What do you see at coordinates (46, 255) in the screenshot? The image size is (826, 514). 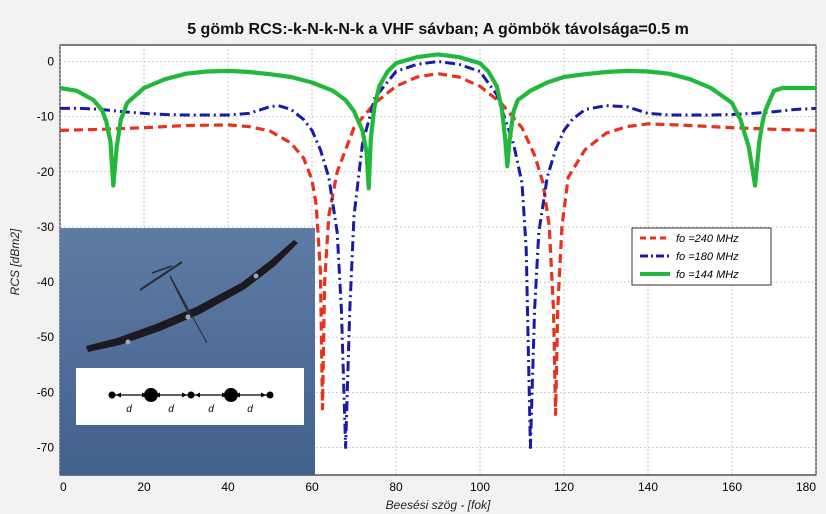 I see `y-axis-ticks: 0 -10 -20 -30 -40 -50 -60 -70` at bounding box center [46, 255].